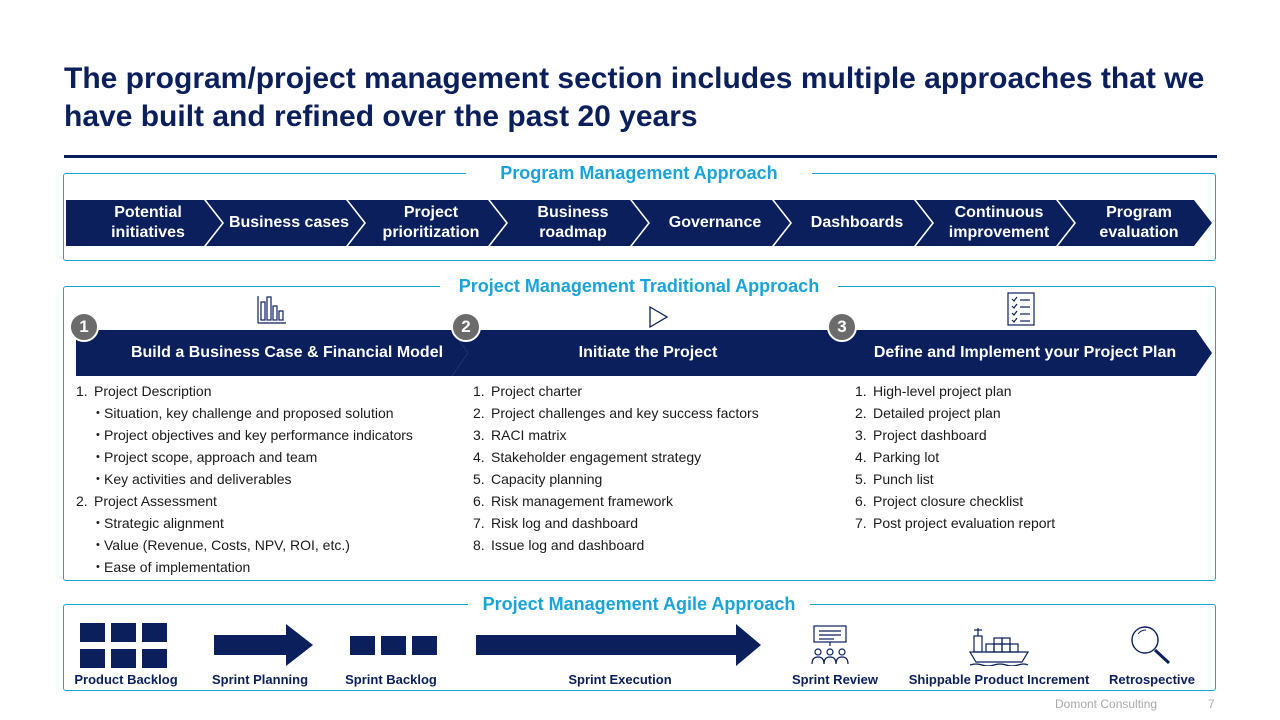 Image resolution: width=1280 pixels, height=720 pixels. I want to click on list-text: Risk log and dashboard, so click(565, 523).